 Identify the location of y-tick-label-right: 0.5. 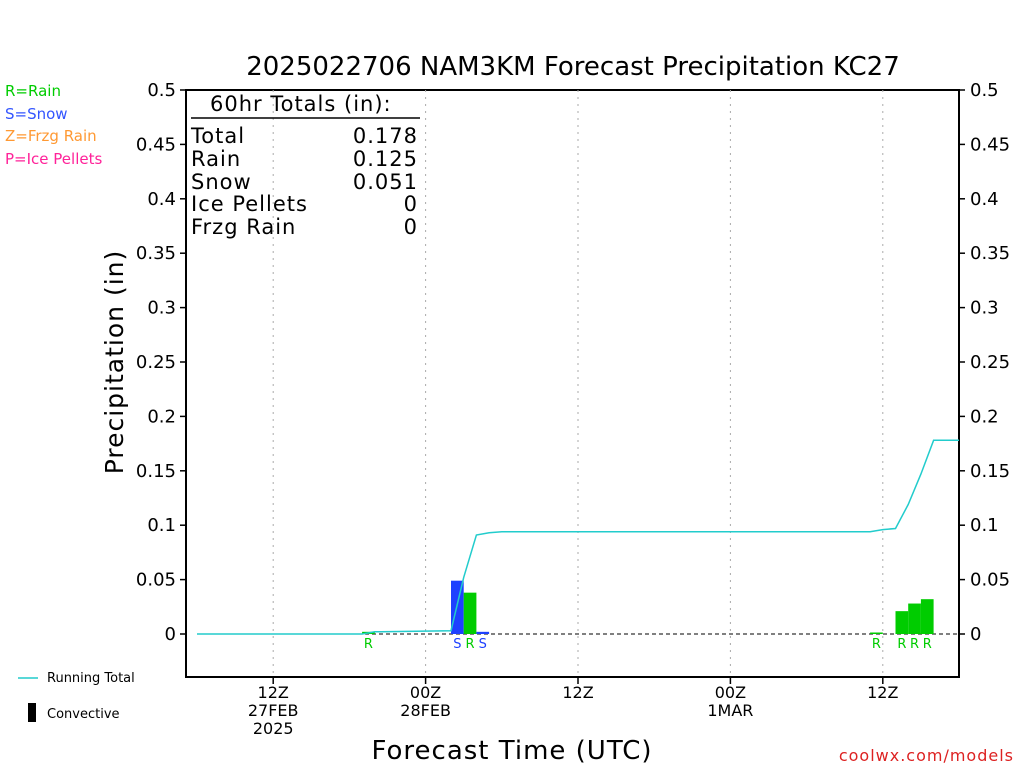
(984, 90).